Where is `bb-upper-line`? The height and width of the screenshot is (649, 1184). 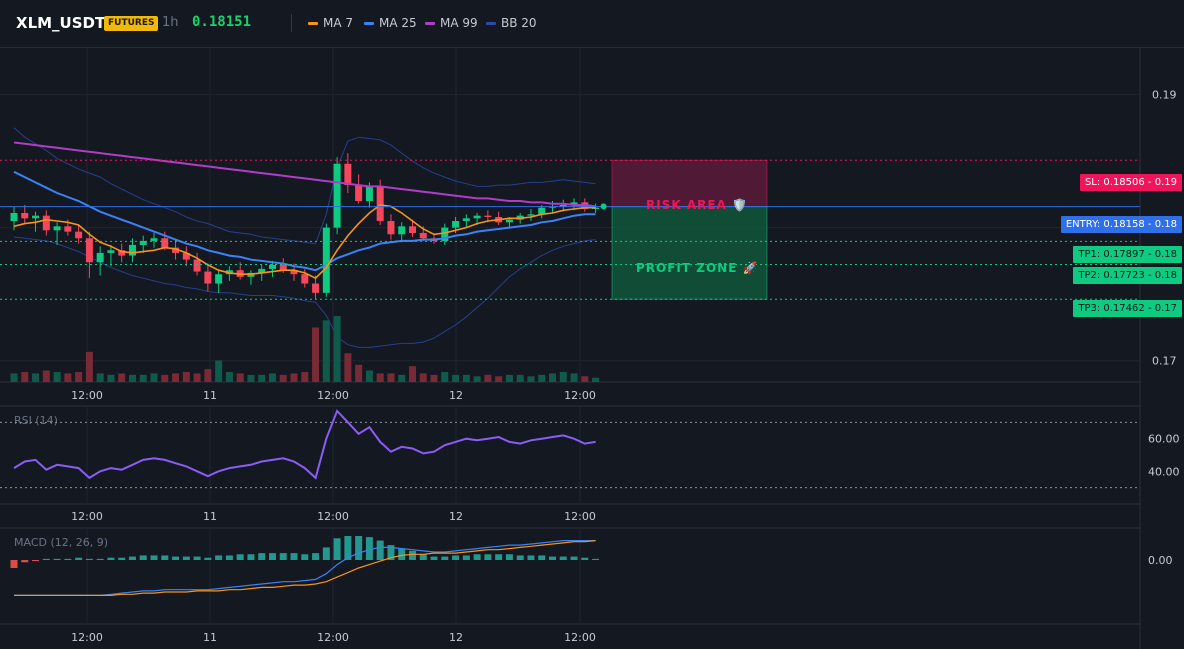 bb-upper-line is located at coordinates (304, 186).